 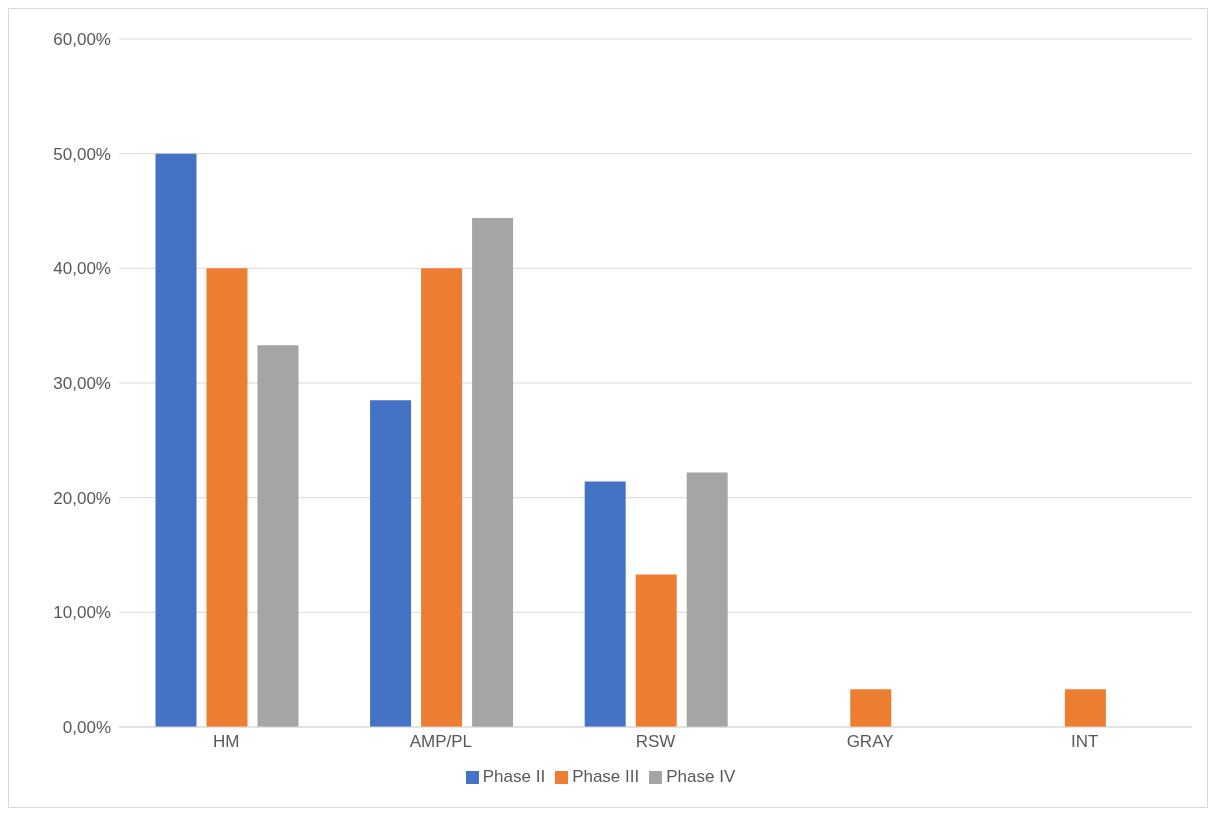 I want to click on y-tick-label: 40,00%, so click(x=82, y=269).